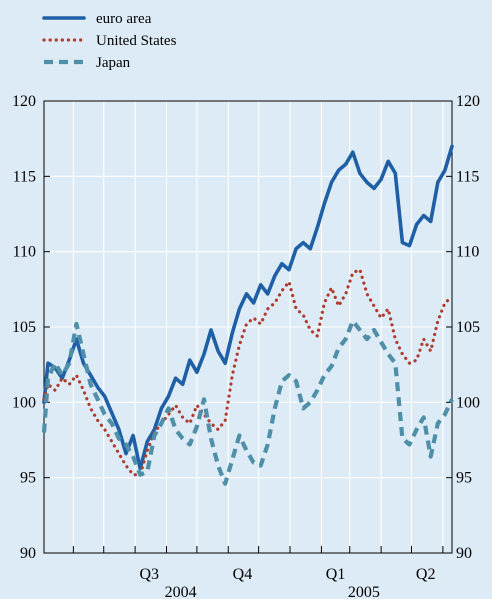 Image resolution: width=492 pixels, height=599 pixels. What do you see at coordinates (243, 574) in the screenshot?
I see `x-quarter-label: Q4` at bounding box center [243, 574].